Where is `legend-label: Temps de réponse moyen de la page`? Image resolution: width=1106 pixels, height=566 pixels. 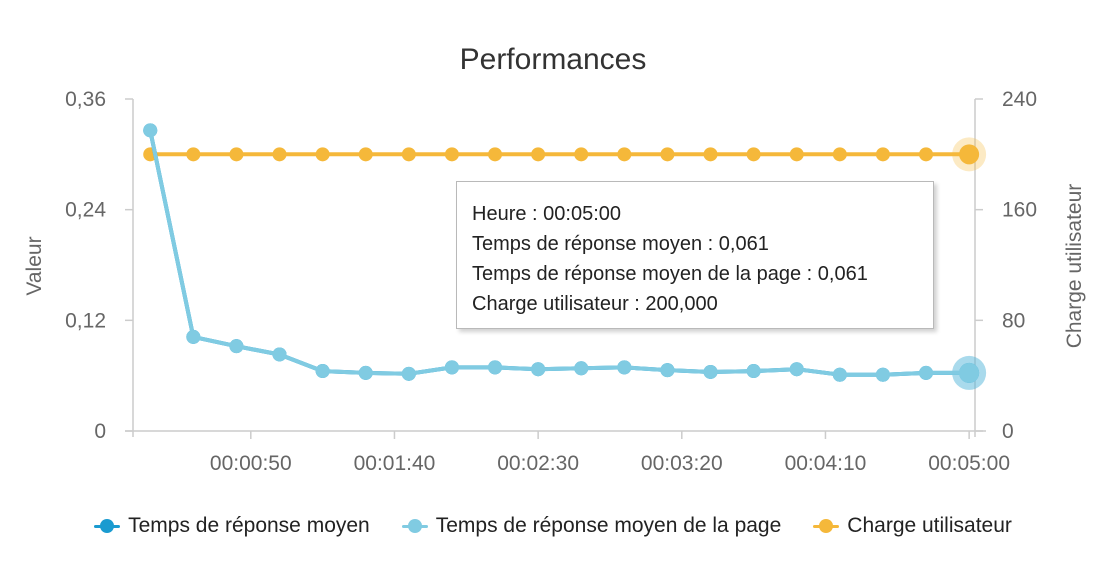
legend-label: Temps de réponse moyen de la page is located at coordinates (608, 525).